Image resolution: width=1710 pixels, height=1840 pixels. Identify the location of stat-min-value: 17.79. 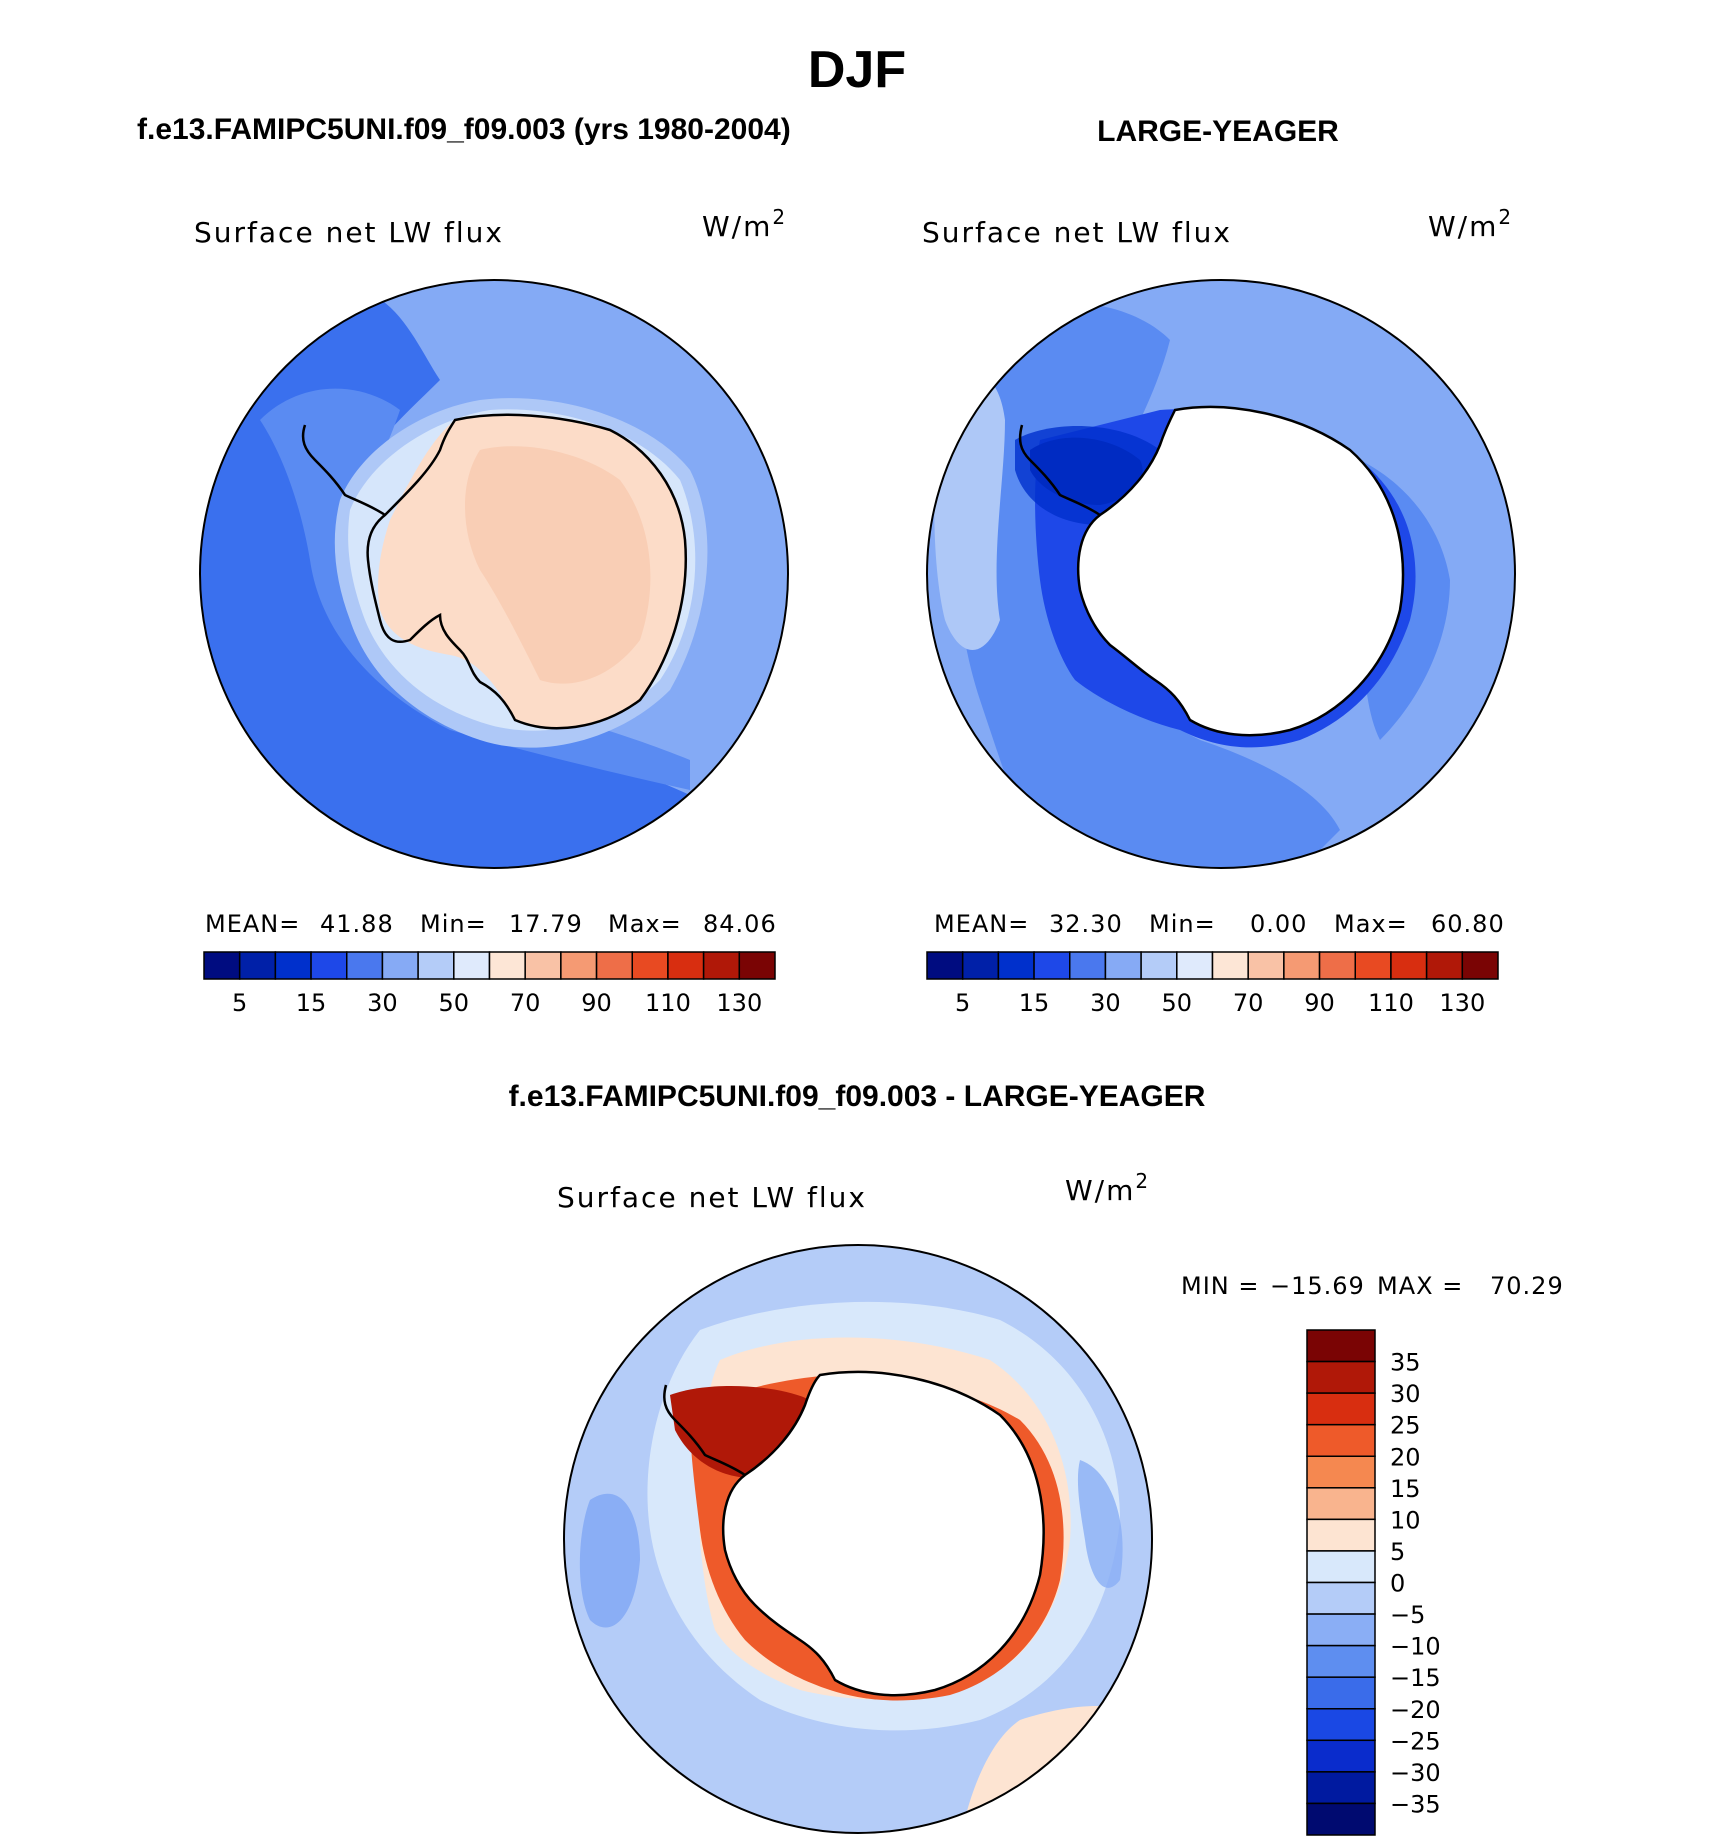
(546, 924).